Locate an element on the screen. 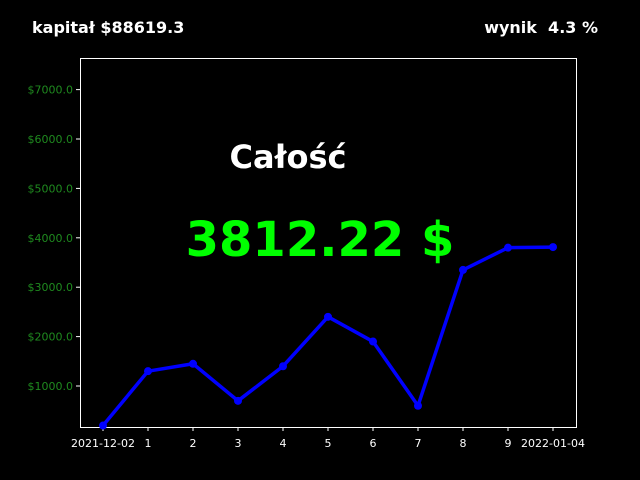 Image resolution: width=640 pixels, height=480 pixels. x-axis: 2021-12-02 1 2 3 4 5 6 7 8 9 2022-01-04 is located at coordinates (328, 438).